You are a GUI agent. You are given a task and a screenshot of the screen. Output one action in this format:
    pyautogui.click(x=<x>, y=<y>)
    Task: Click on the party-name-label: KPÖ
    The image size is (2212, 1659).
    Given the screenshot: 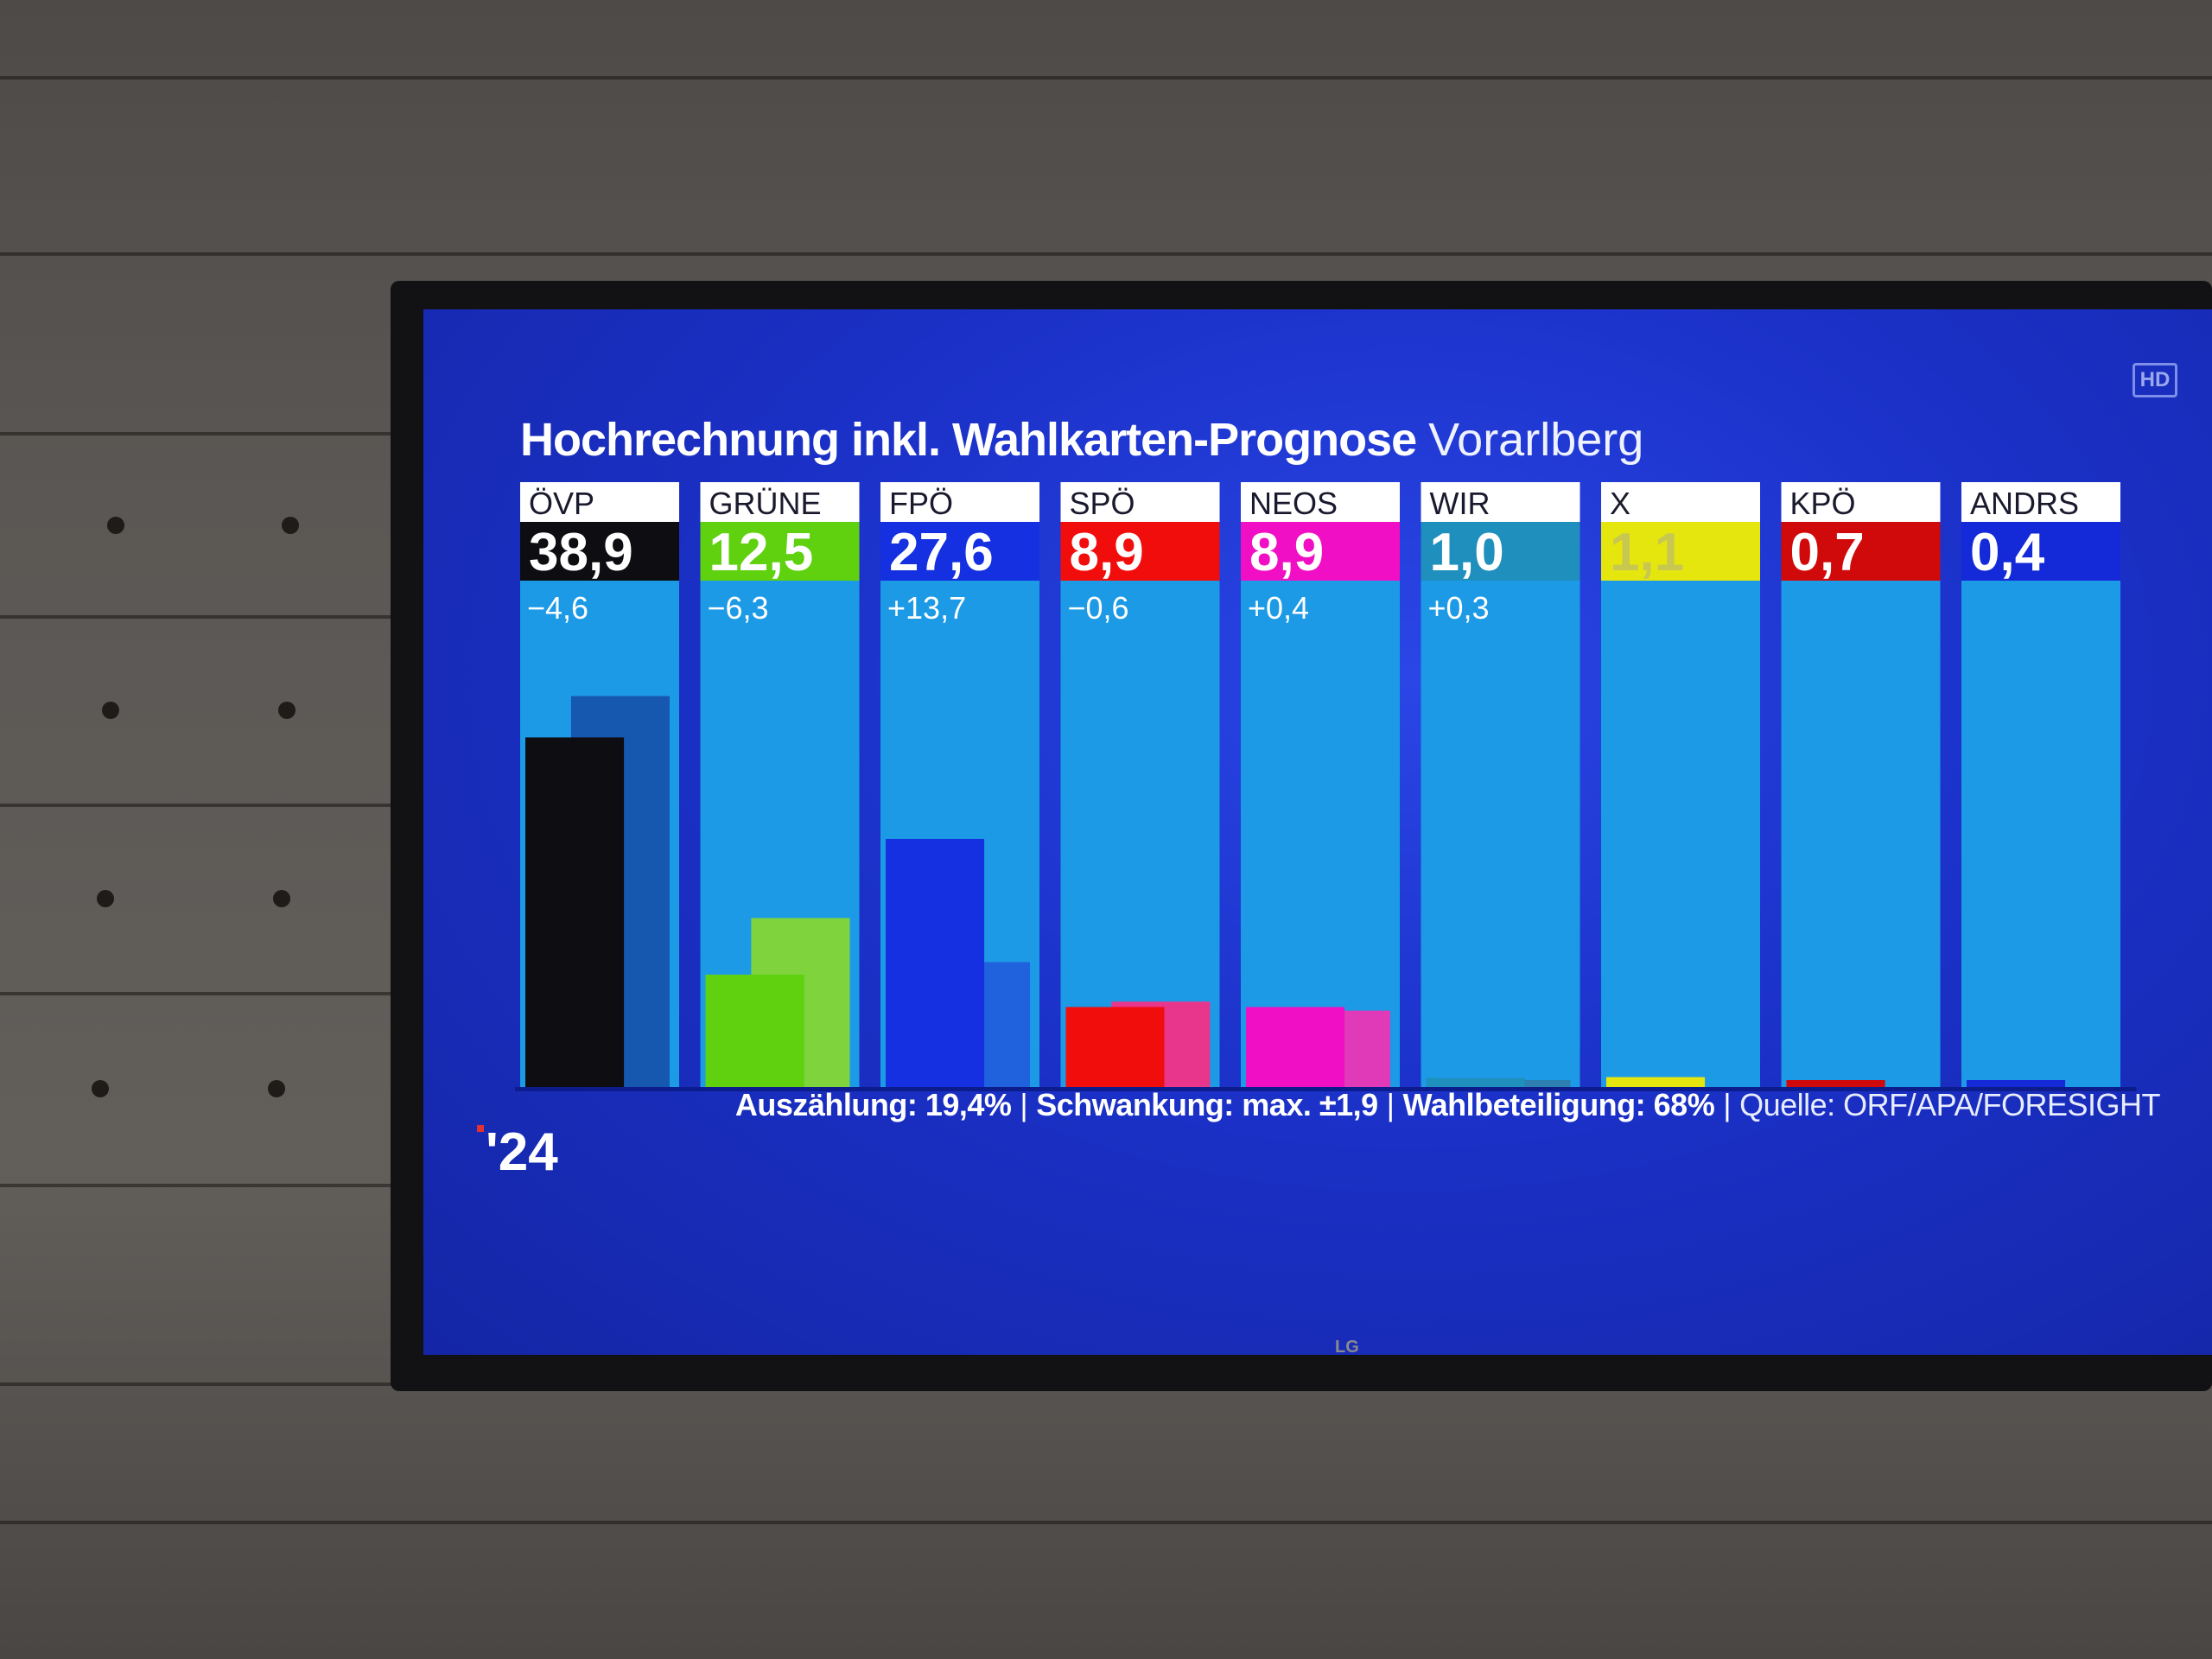 What is the action you would take?
    pyautogui.click(x=1823, y=504)
    